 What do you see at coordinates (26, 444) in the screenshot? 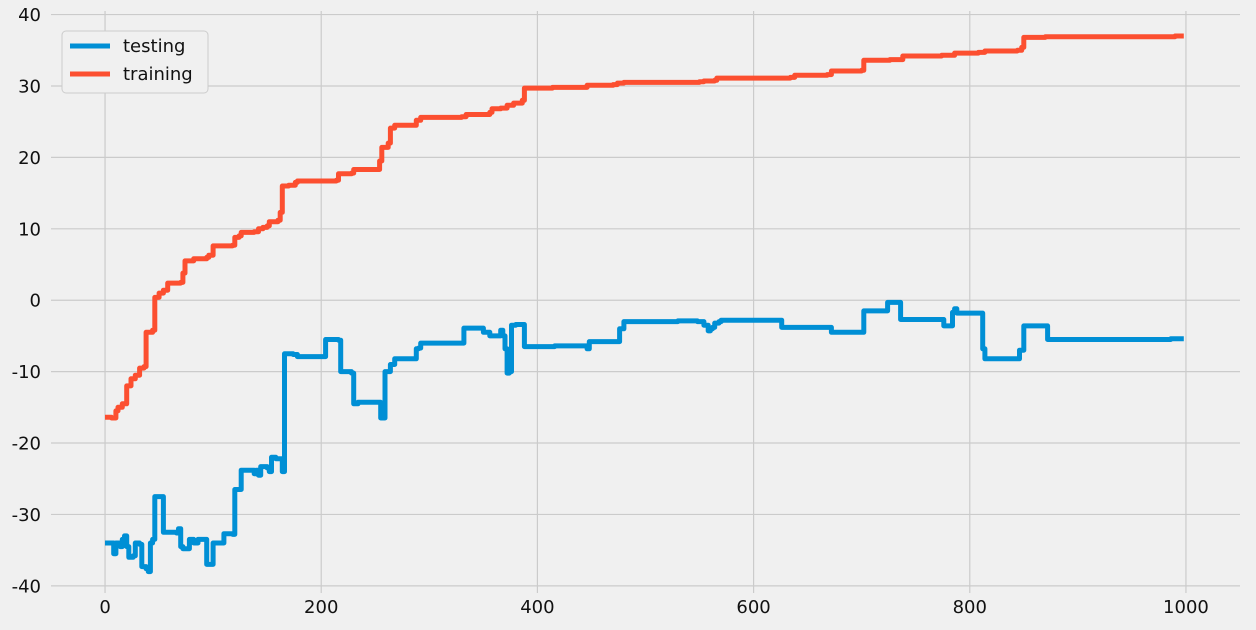
I see `y-tick-label: -20` at bounding box center [26, 444].